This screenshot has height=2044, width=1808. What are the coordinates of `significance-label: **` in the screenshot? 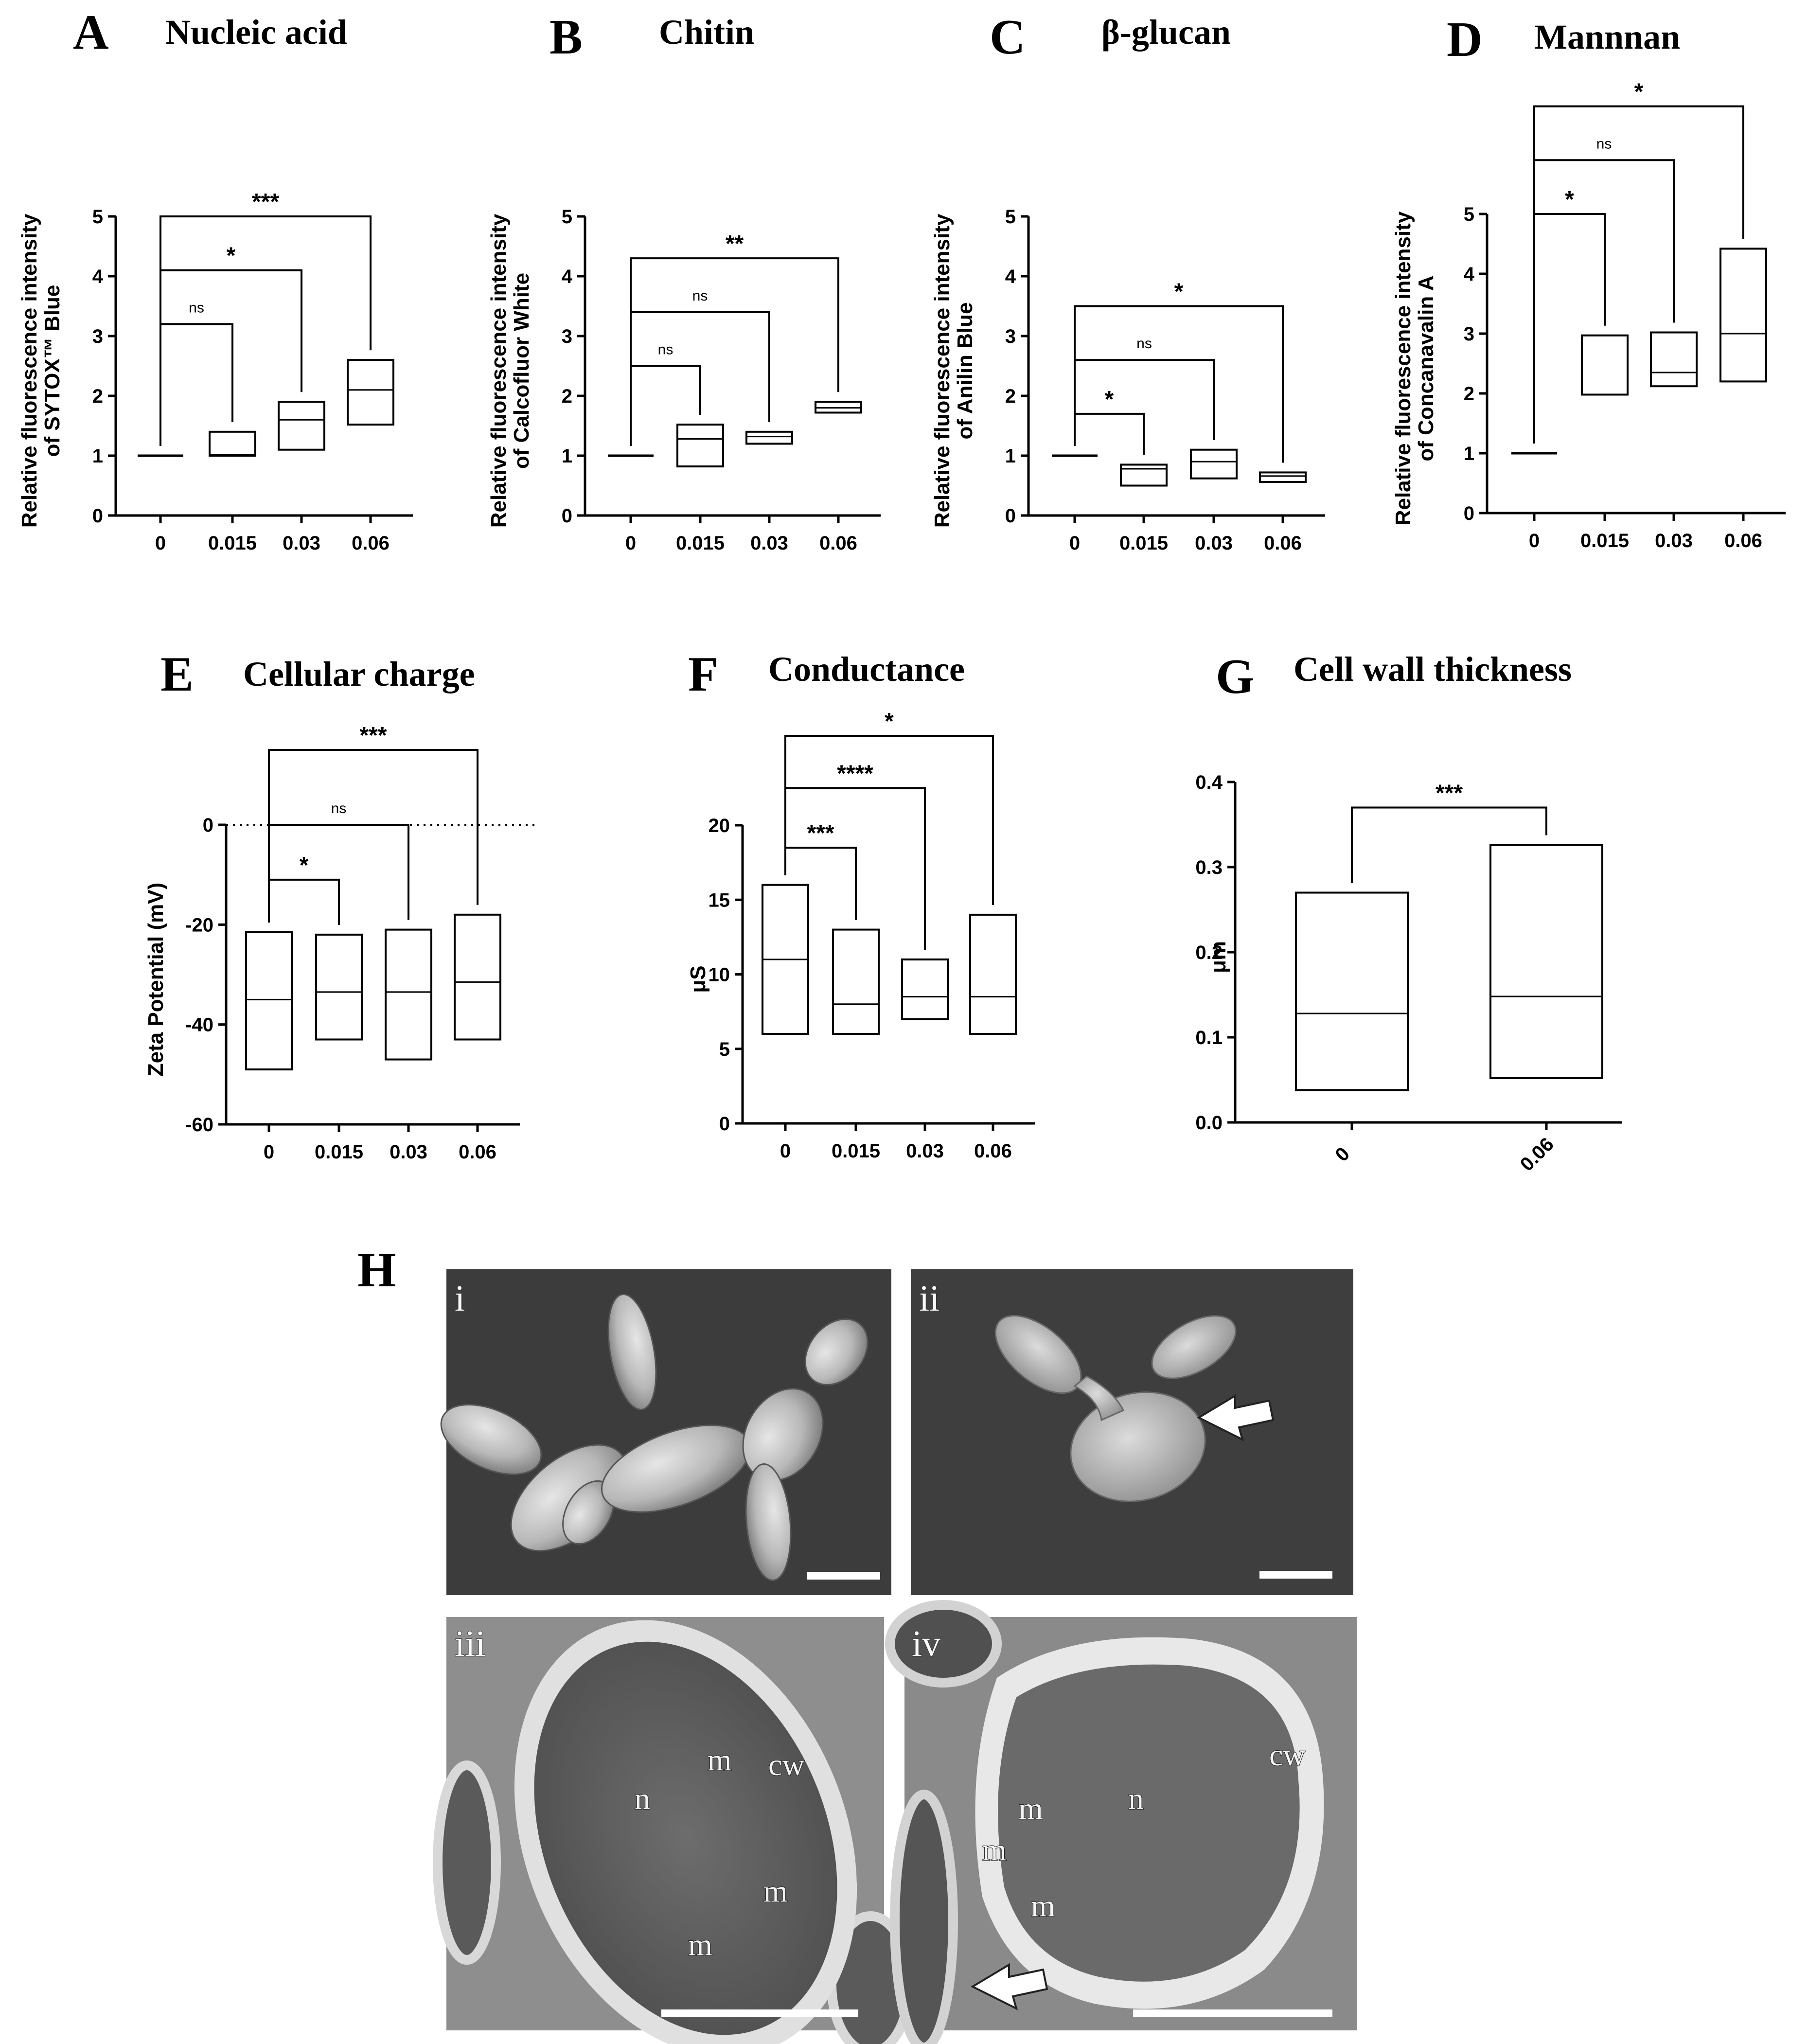 It's located at (735, 244).